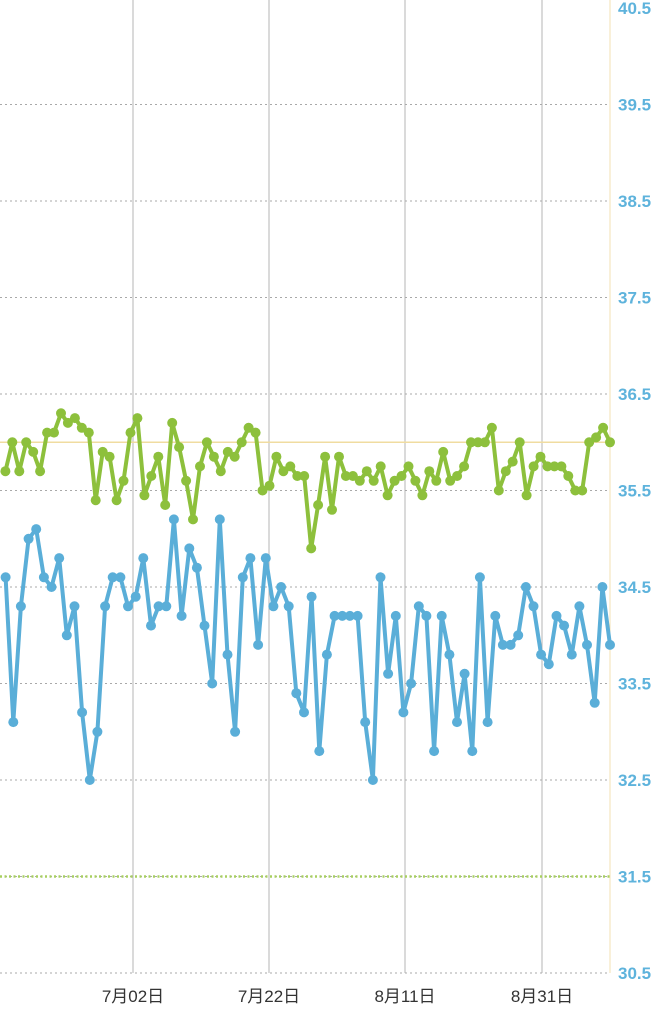  What do you see at coordinates (634, 780) in the screenshot?
I see `y-tick-label: 32.5` at bounding box center [634, 780].